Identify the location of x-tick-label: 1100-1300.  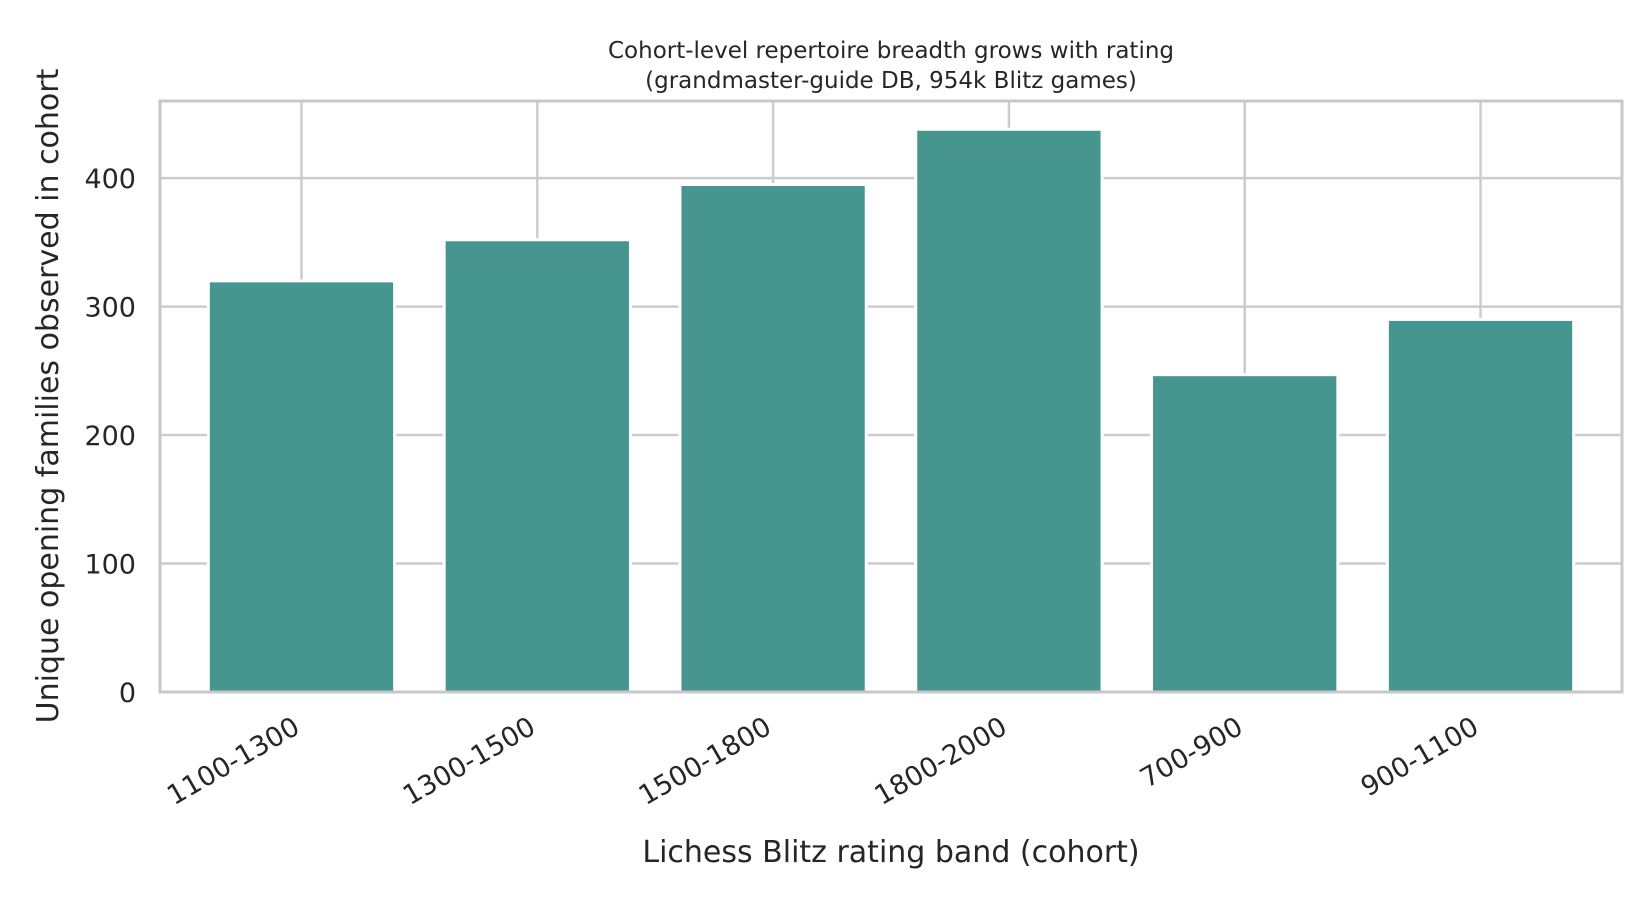
(233, 761).